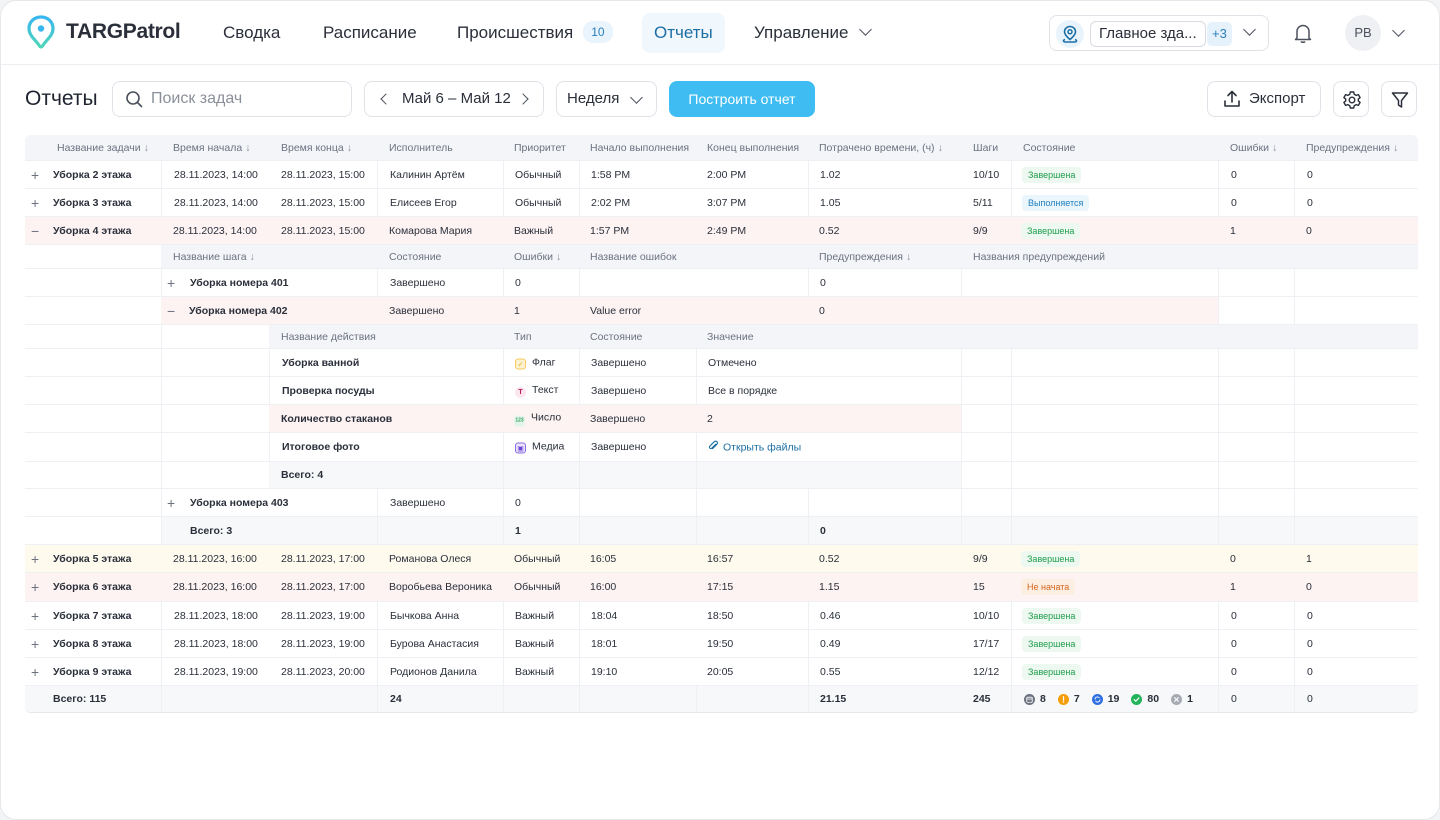  I want to click on build-report-button: Построить отчет, so click(742, 99).